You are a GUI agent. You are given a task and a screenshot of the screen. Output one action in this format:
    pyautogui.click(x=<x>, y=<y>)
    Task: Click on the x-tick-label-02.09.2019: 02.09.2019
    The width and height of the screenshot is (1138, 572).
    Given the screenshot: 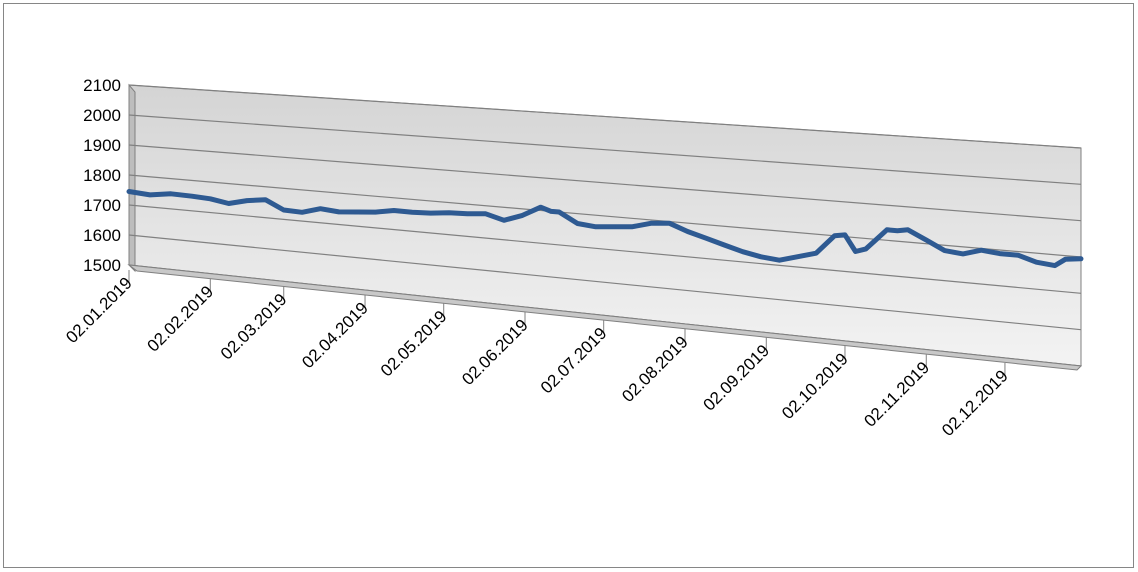 What is the action you would take?
    pyautogui.click(x=737, y=378)
    